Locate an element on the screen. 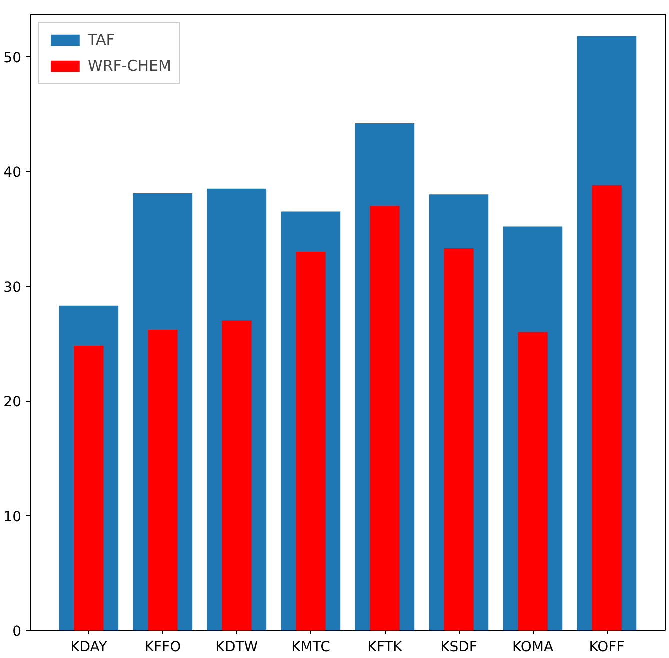 The height and width of the screenshot is (658, 669). y-tick-label: 40 is located at coordinates (13, 173).